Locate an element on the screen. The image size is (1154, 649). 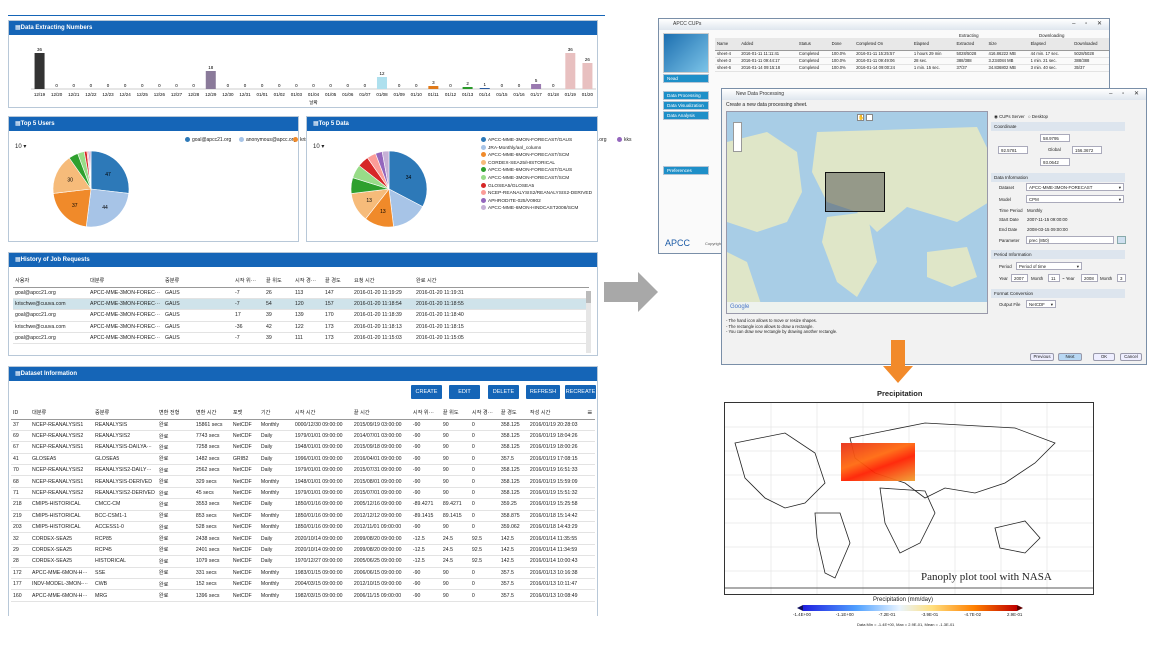
model-select: CPM ▾ is located at coordinates (1075, 199).